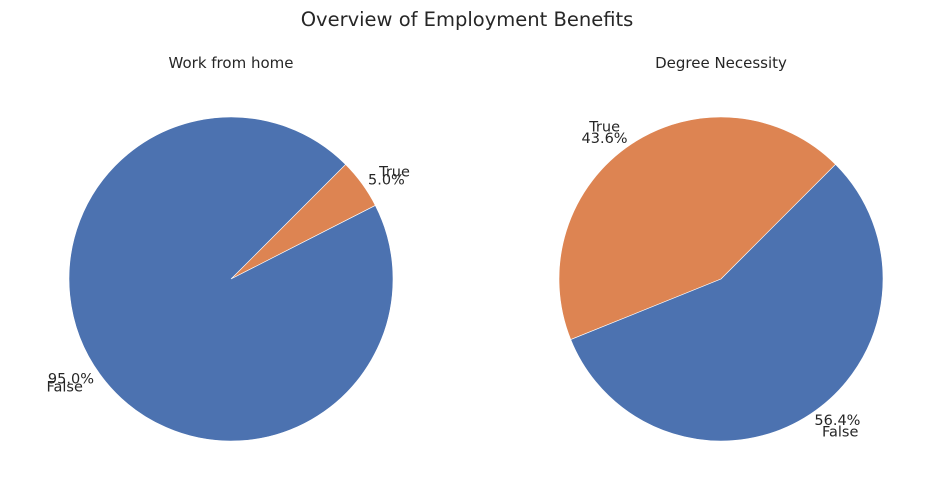 The width and height of the screenshot is (934, 492). Describe the element at coordinates (231, 63) in the screenshot. I see `chart-title-work-from-home: Work from home` at that location.